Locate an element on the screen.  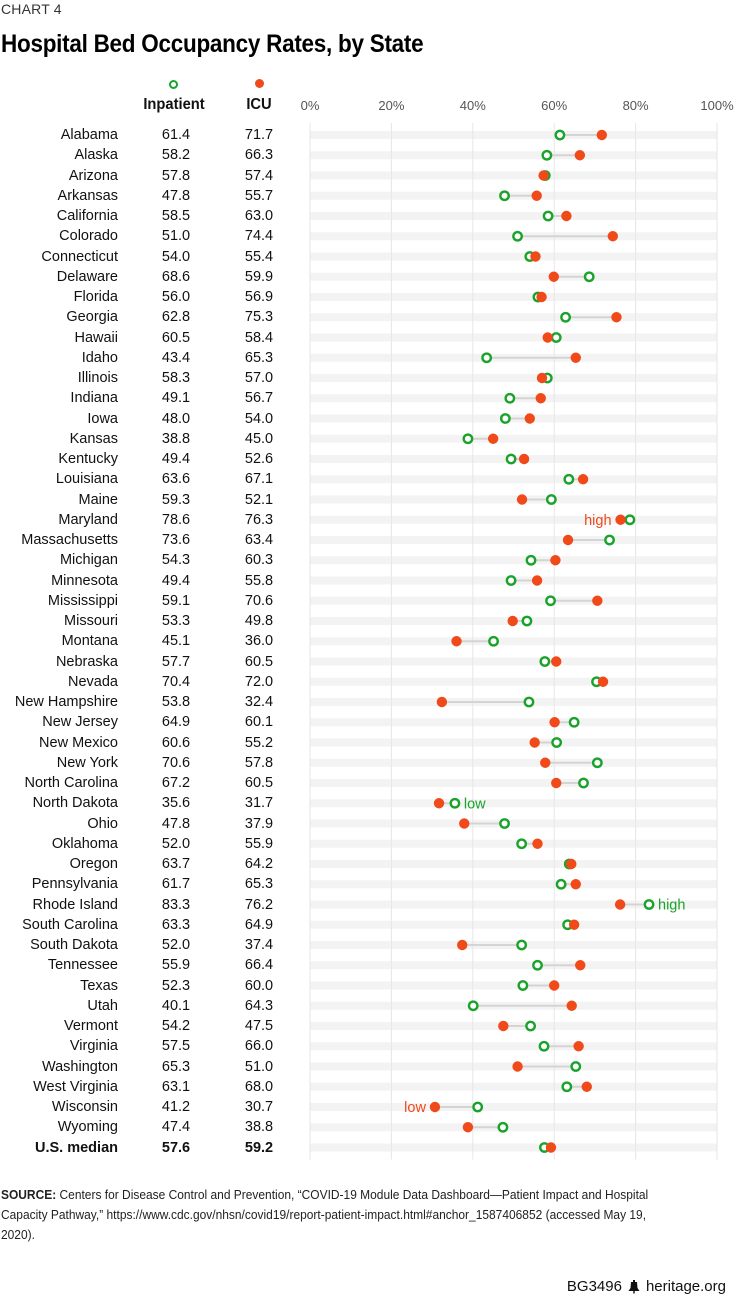
inpatient-value: 62.8 is located at coordinates (176, 317).